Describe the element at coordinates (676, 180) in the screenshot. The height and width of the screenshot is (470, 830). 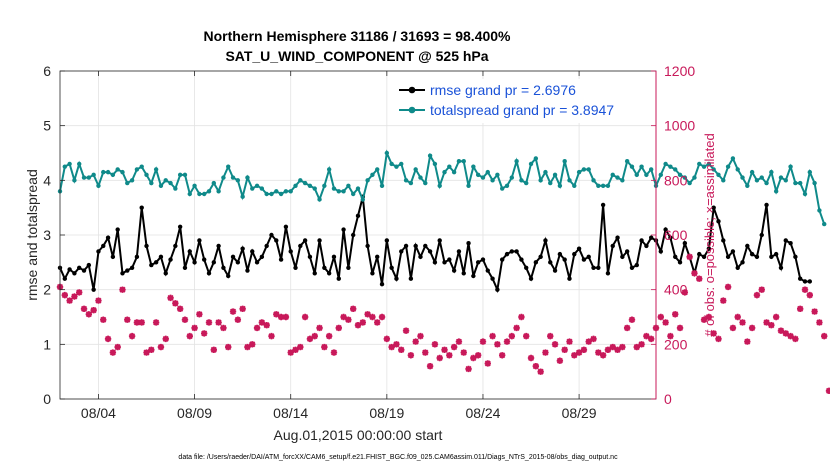
I see `y2-tick-label-4: 800` at that location.